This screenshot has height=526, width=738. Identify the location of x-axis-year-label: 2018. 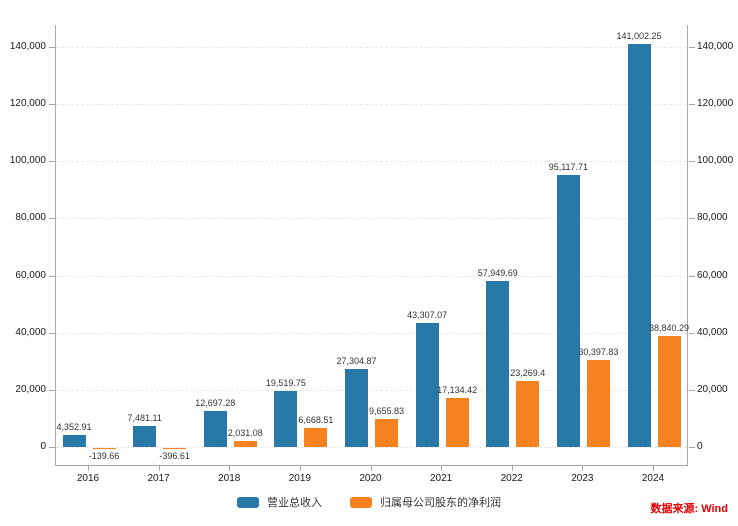
(229, 478).